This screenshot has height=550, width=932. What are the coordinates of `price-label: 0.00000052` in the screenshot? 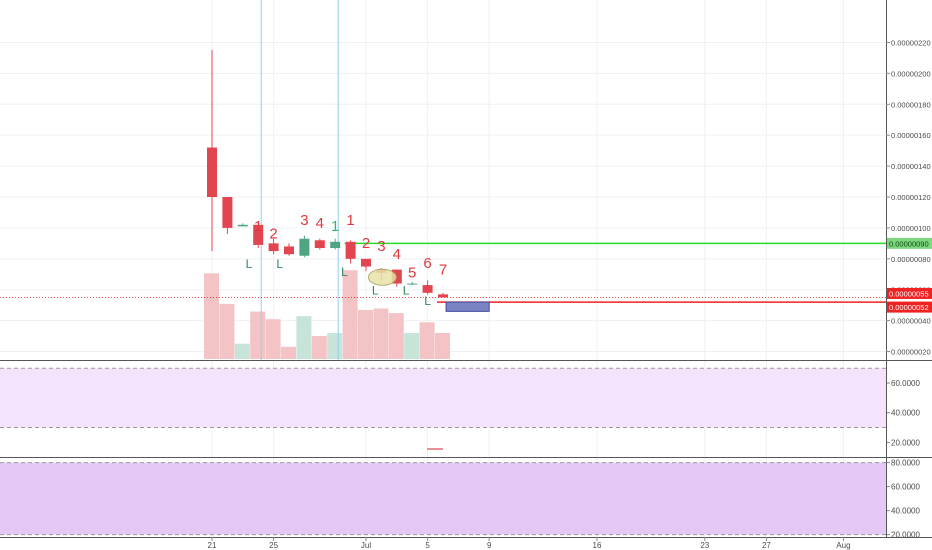 It's located at (909, 307).